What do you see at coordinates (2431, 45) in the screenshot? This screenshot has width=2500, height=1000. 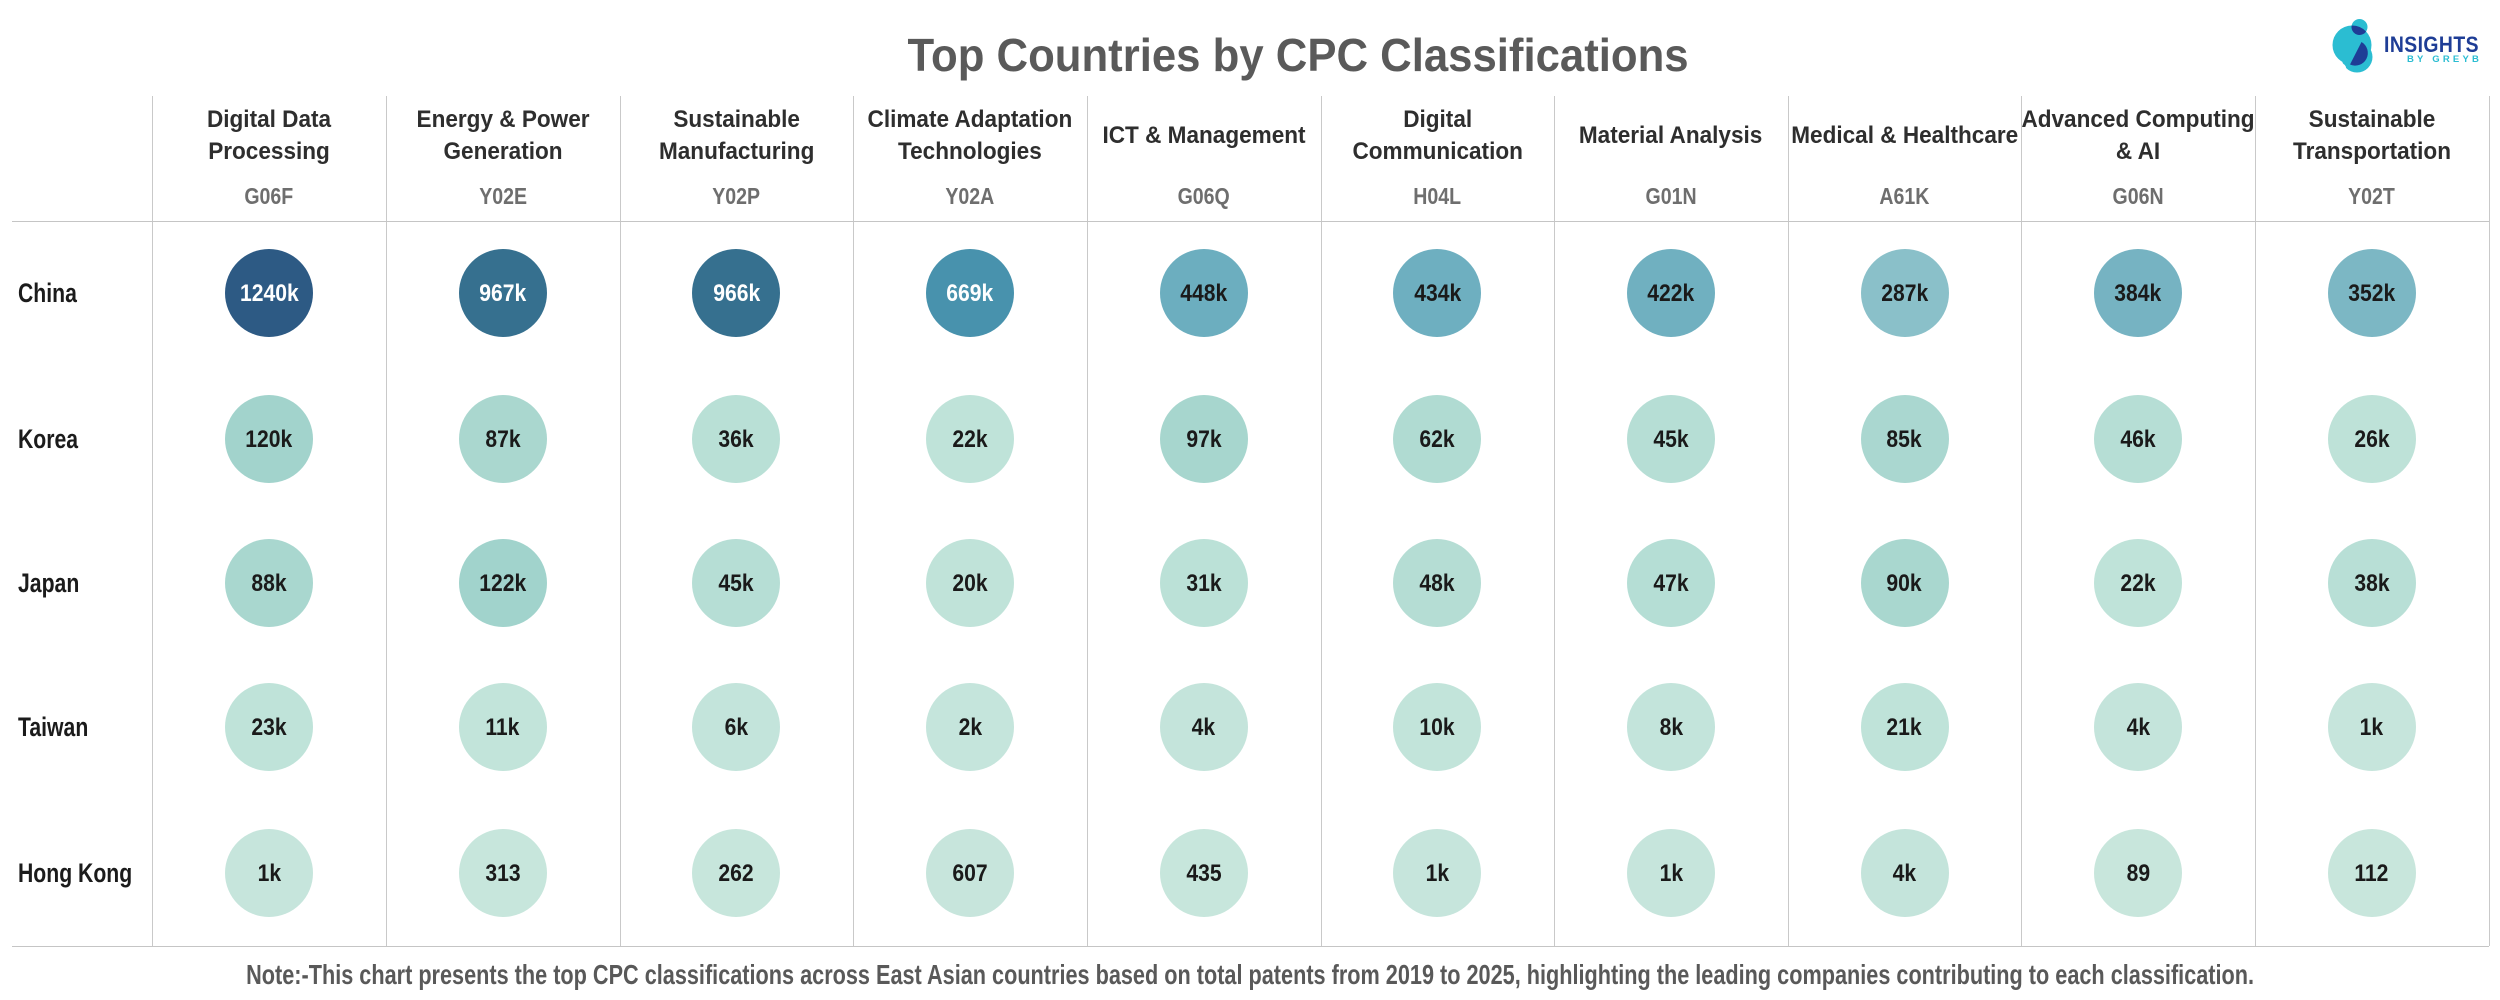 I see `svg-text: INSIGHTS` at bounding box center [2431, 45].